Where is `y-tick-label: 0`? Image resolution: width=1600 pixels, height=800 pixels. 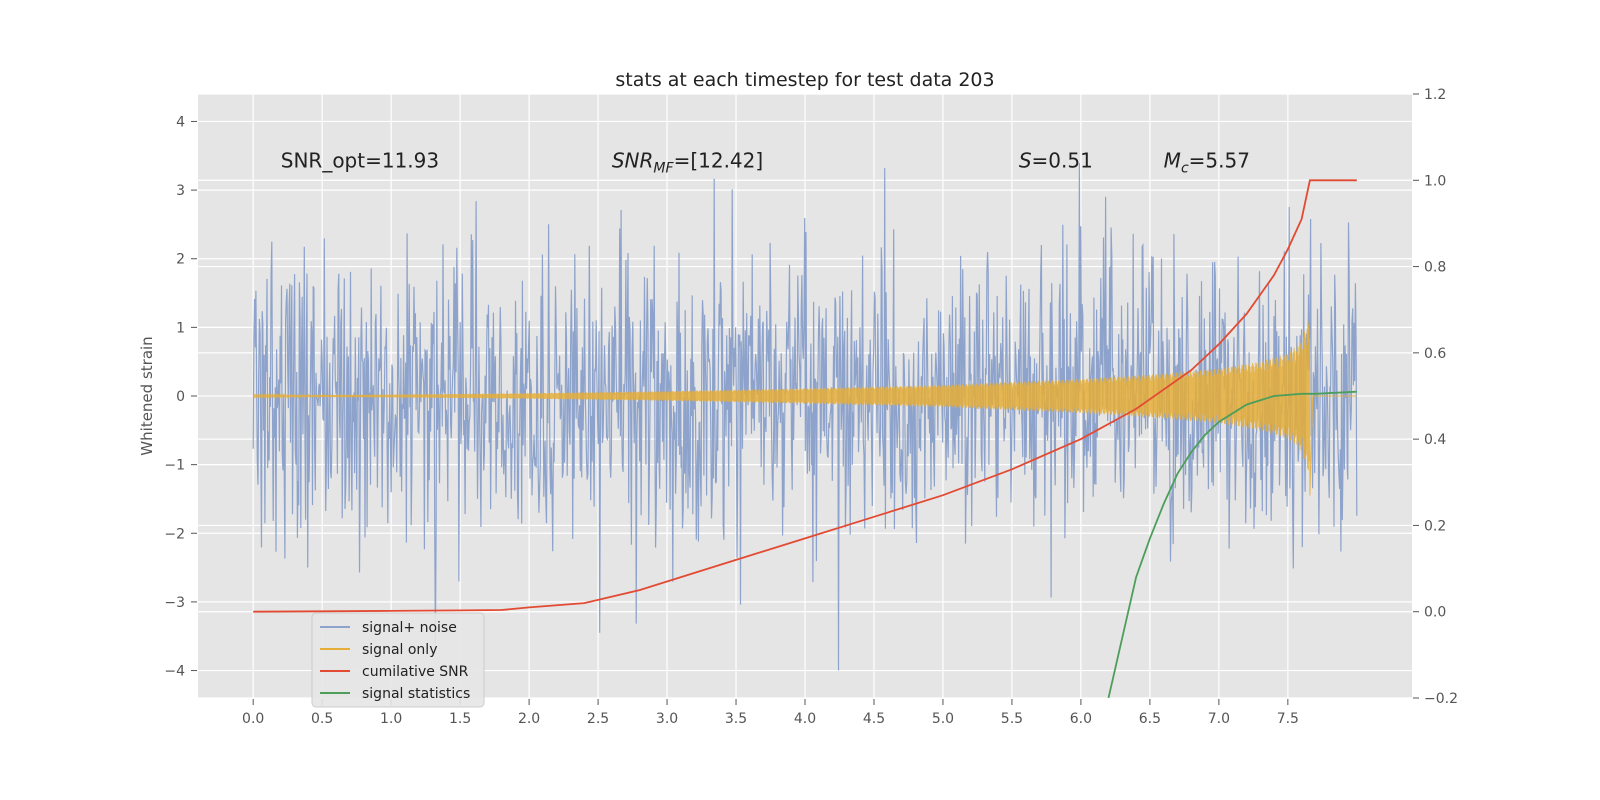 y-tick-label: 0 is located at coordinates (180, 397).